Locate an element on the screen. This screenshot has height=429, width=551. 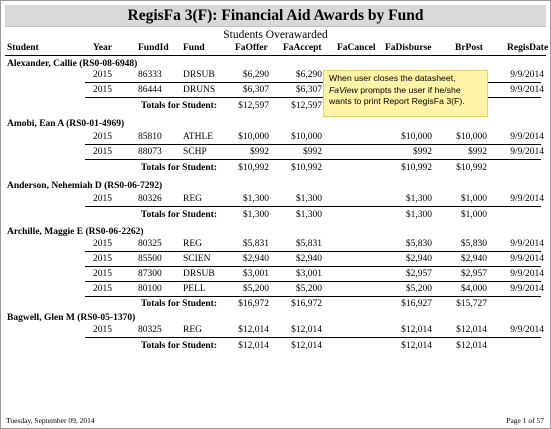
faaccept-cell: $6,290 is located at coordinates (308, 75).